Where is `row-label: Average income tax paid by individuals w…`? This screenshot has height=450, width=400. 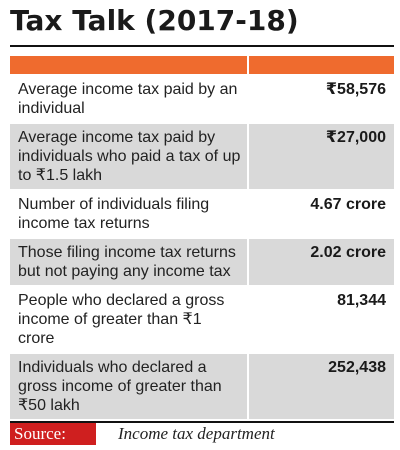 row-label: Average income tax paid by individuals w… is located at coordinates (129, 156).